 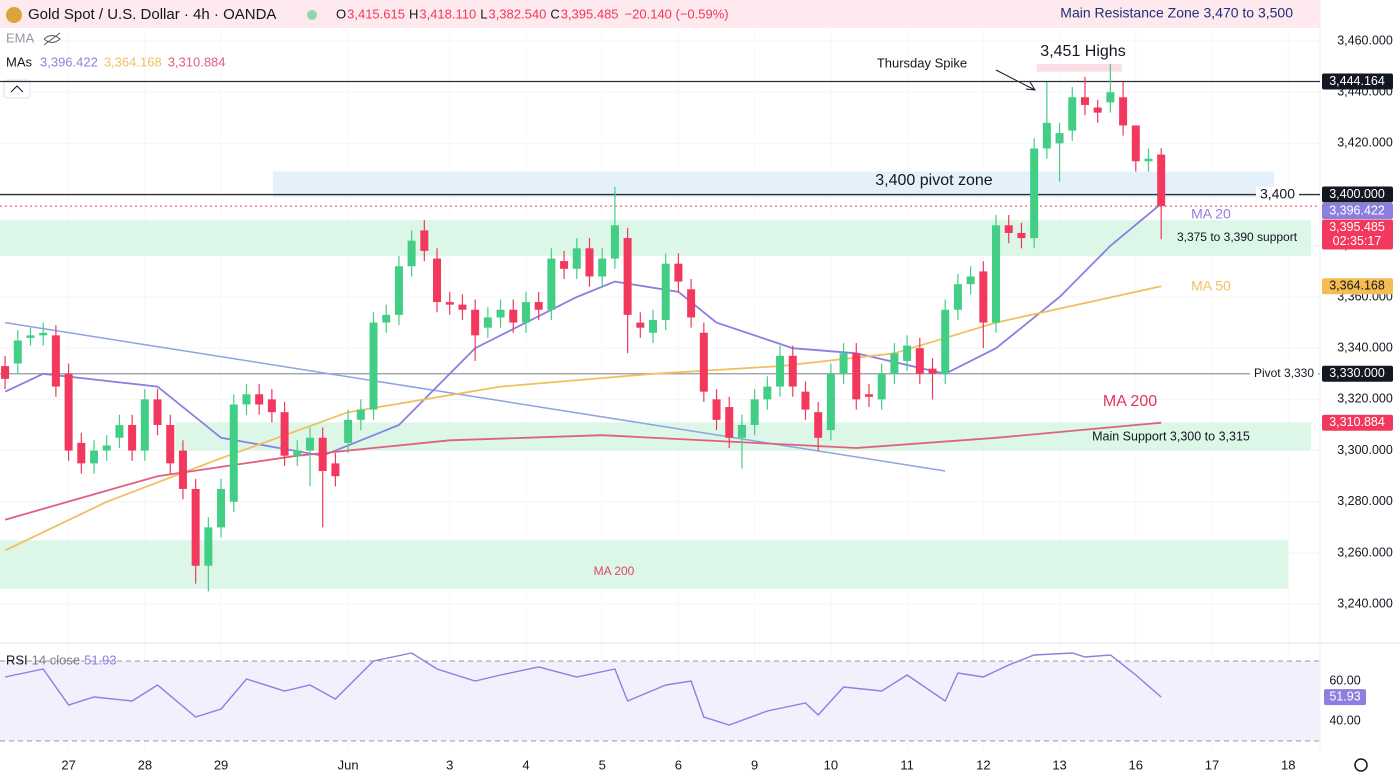 I want to click on ohlc-key: H, so click(x=413, y=13).